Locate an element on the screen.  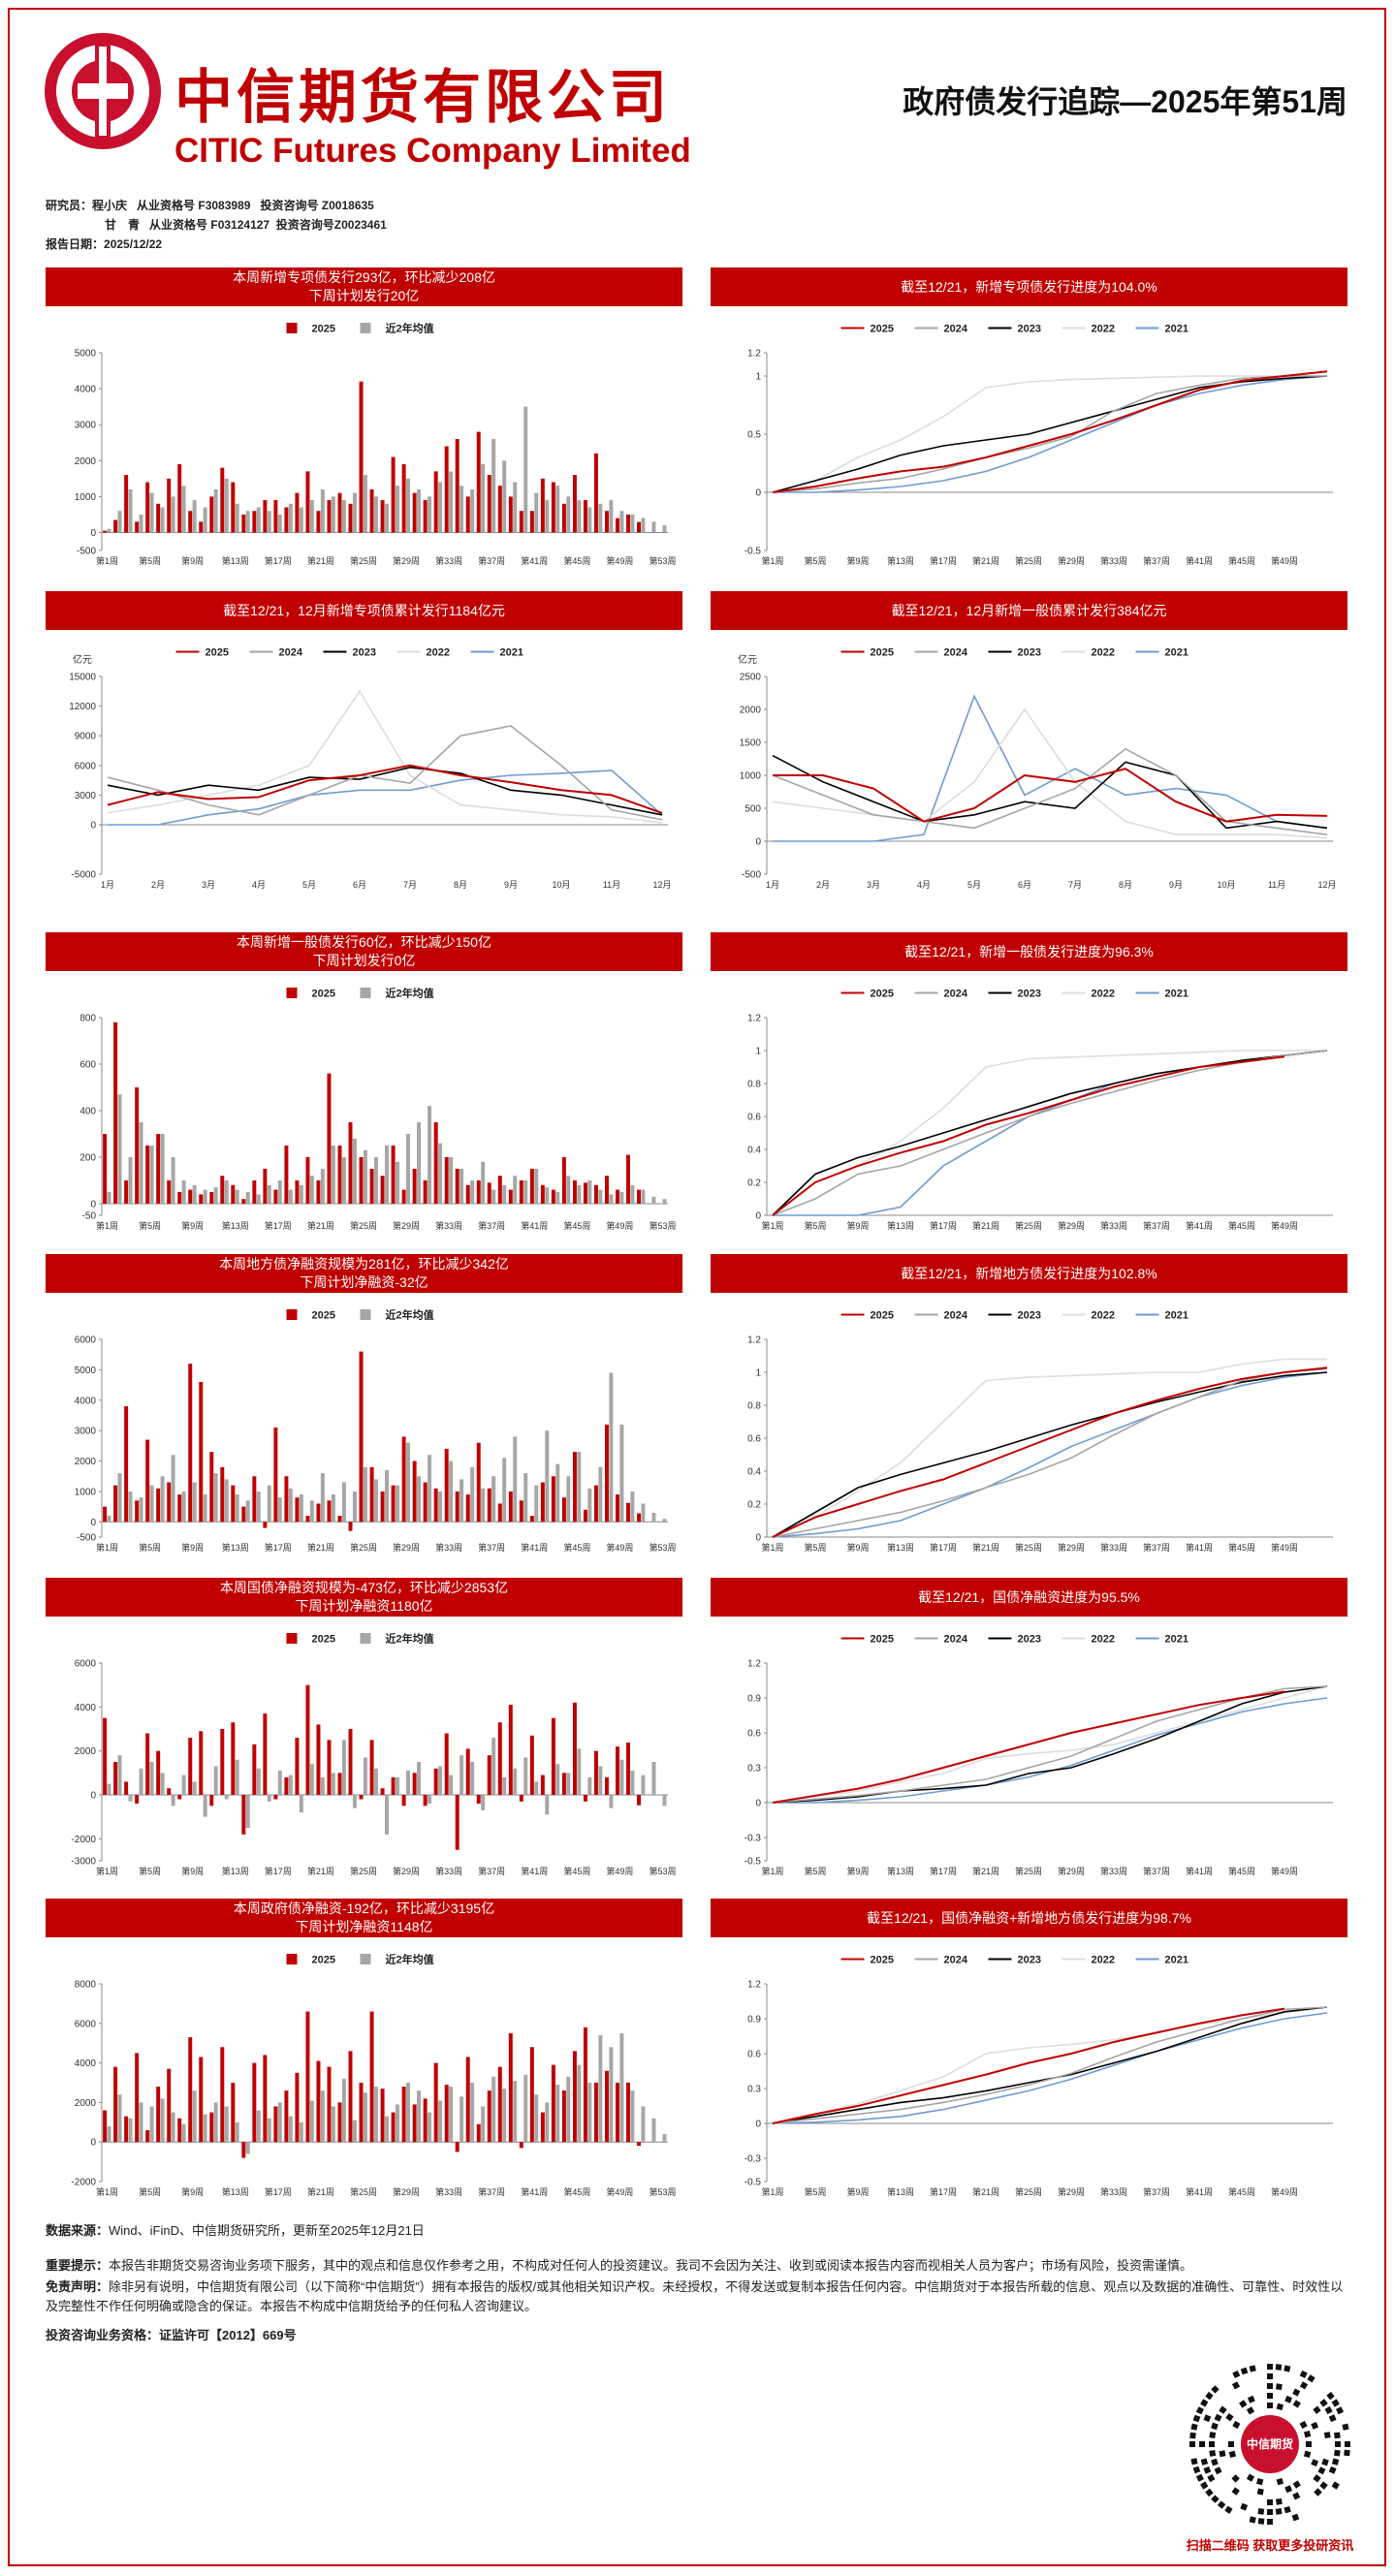
y-tick-label: 0 is located at coordinates (758, 1804).